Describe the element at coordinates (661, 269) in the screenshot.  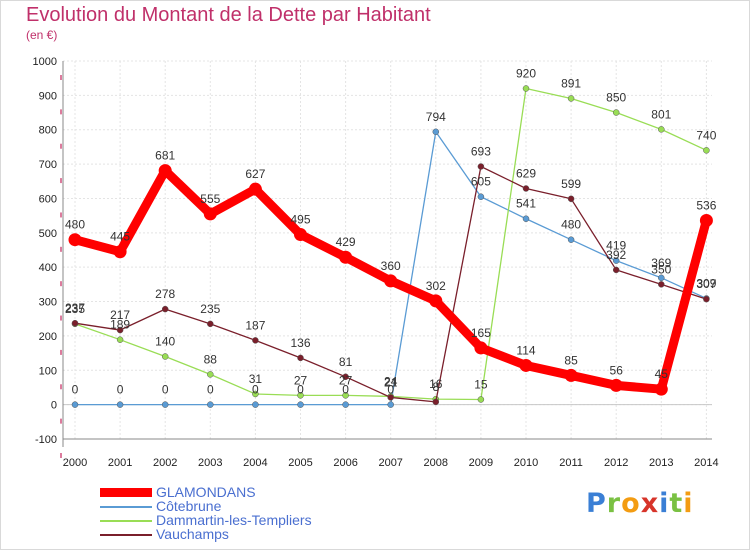
I see `data-label: 350` at that location.